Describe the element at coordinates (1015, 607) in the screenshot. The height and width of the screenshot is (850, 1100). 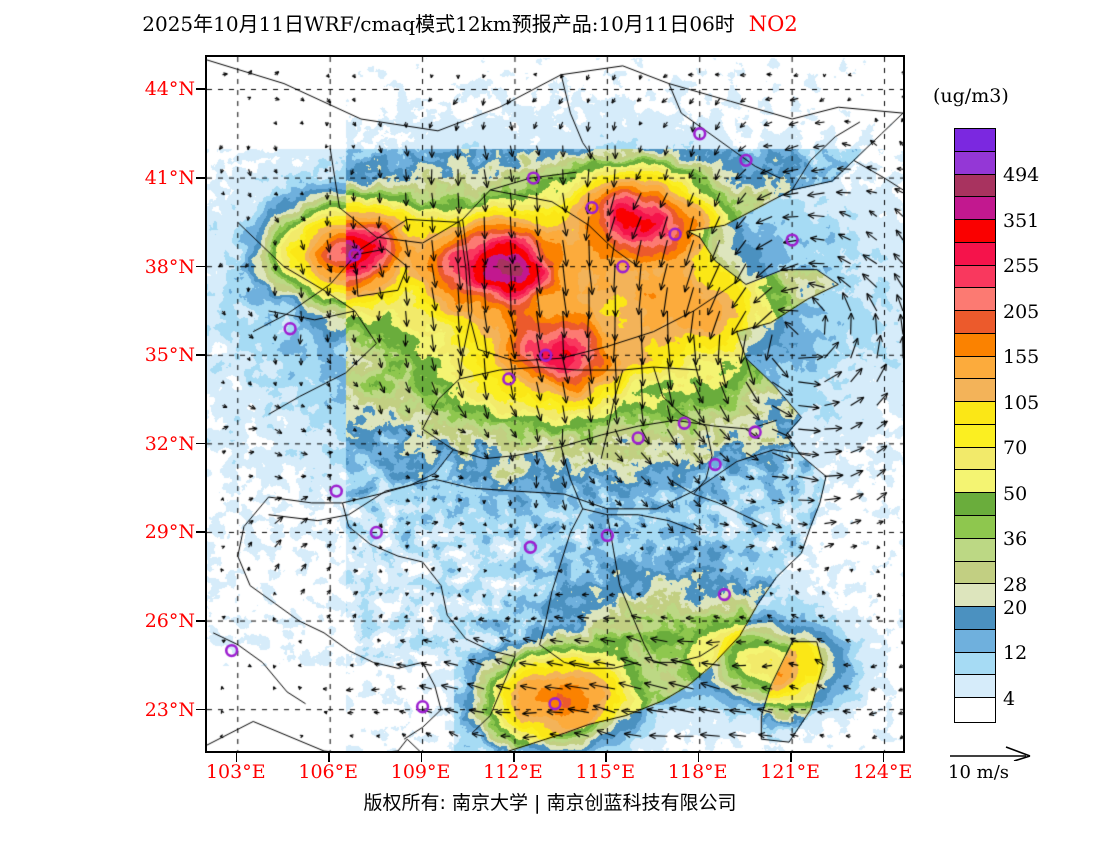
I see `colorbar-tick-label: 20` at that location.